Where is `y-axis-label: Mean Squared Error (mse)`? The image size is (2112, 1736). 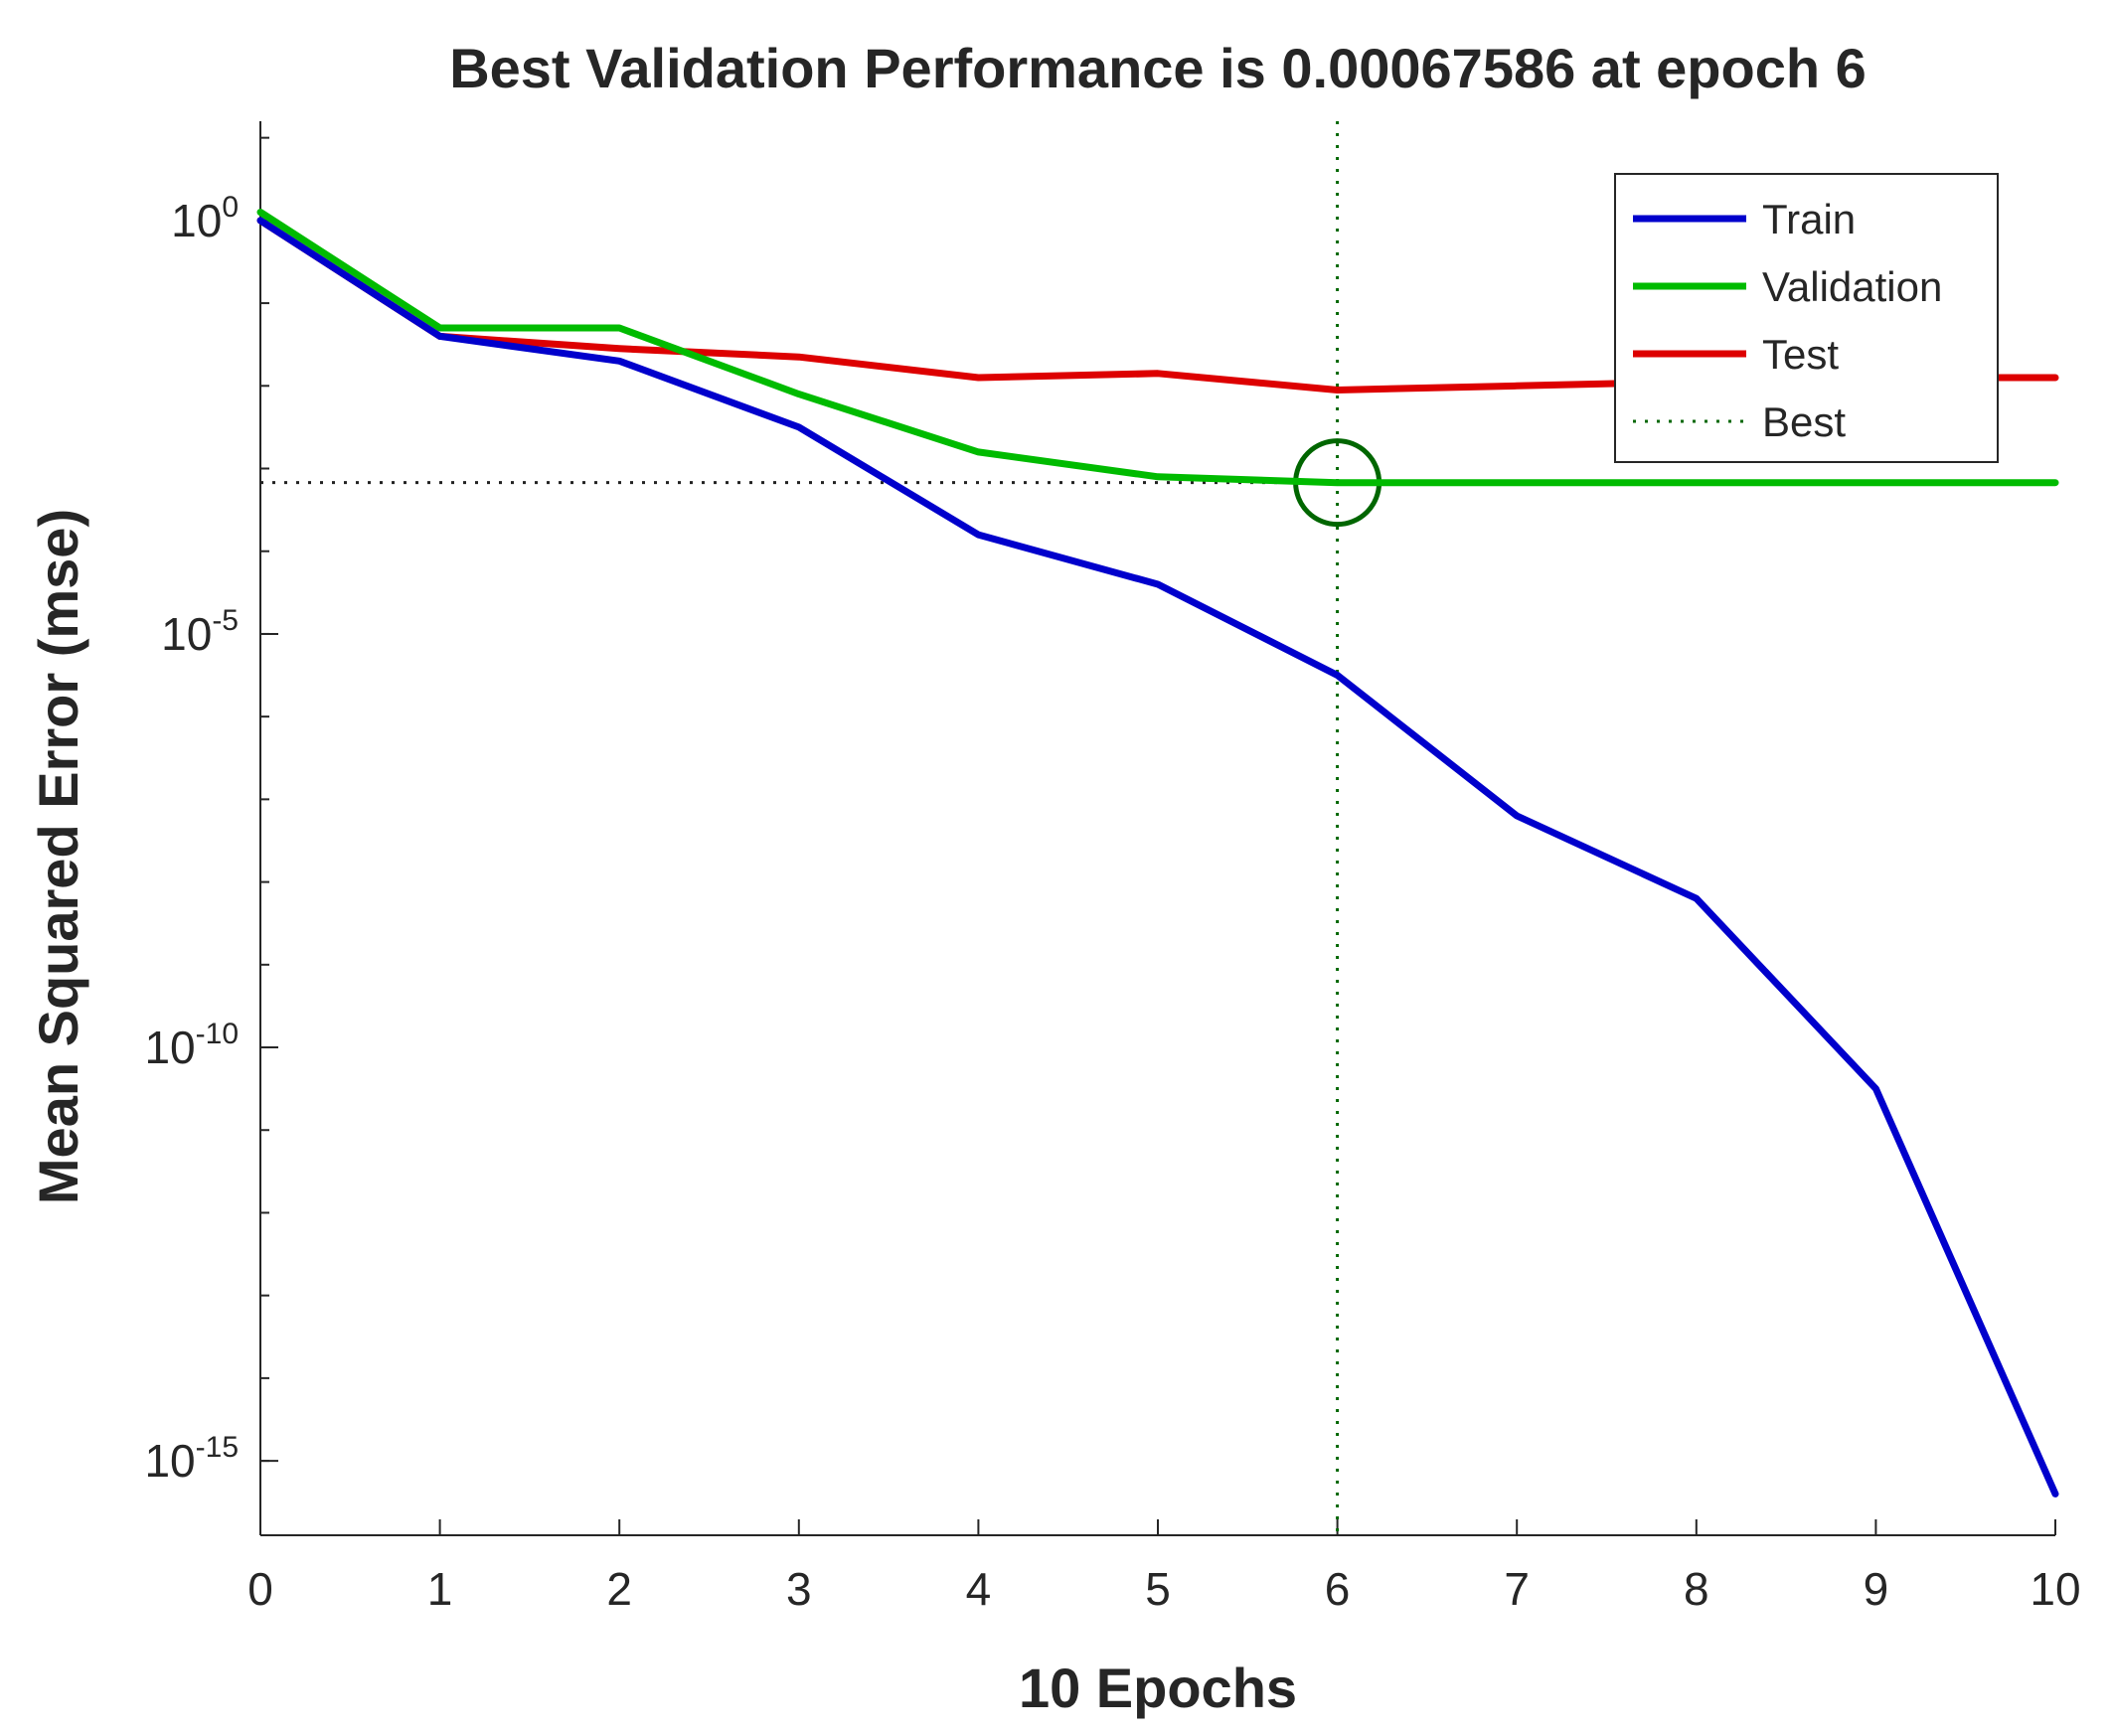
y-axis-label: Mean Squared Error (mse) is located at coordinates (58, 856).